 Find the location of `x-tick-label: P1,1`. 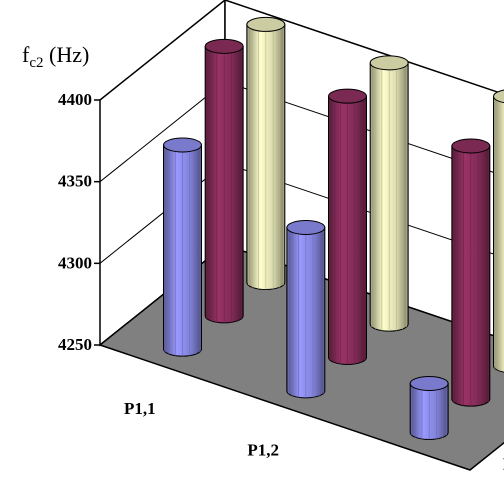

x-tick-label: P1,1 is located at coordinates (140, 408).